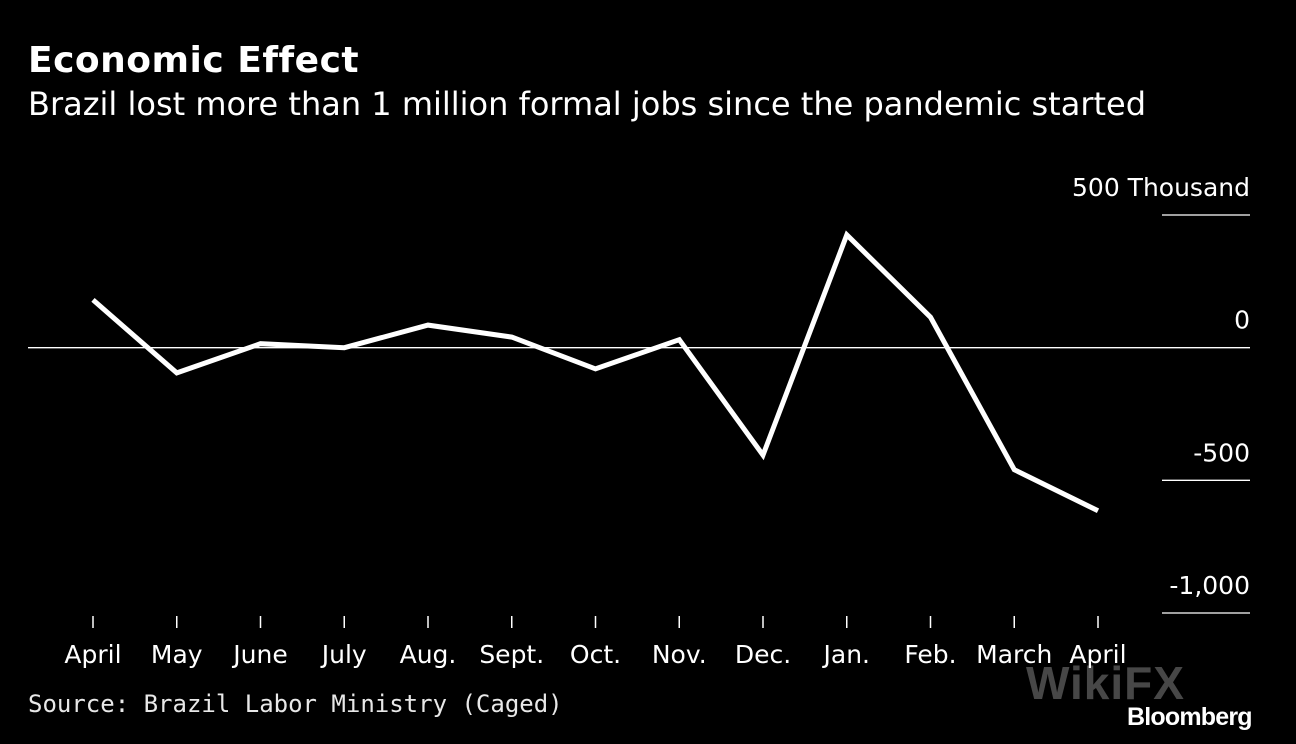 Image resolution: width=1296 pixels, height=744 pixels. Describe the element at coordinates (1221, 452) in the screenshot. I see `y-tick-label: -500` at that location.